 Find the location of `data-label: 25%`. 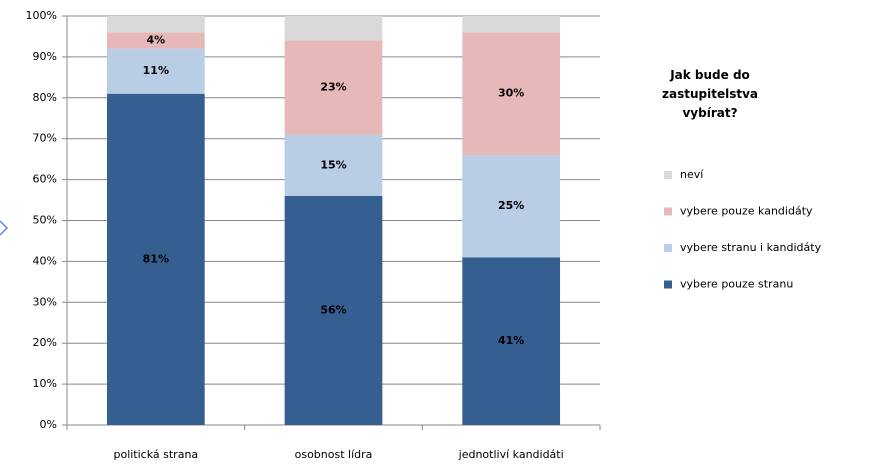

data-label: 25% is located at coordinates (511, 205).